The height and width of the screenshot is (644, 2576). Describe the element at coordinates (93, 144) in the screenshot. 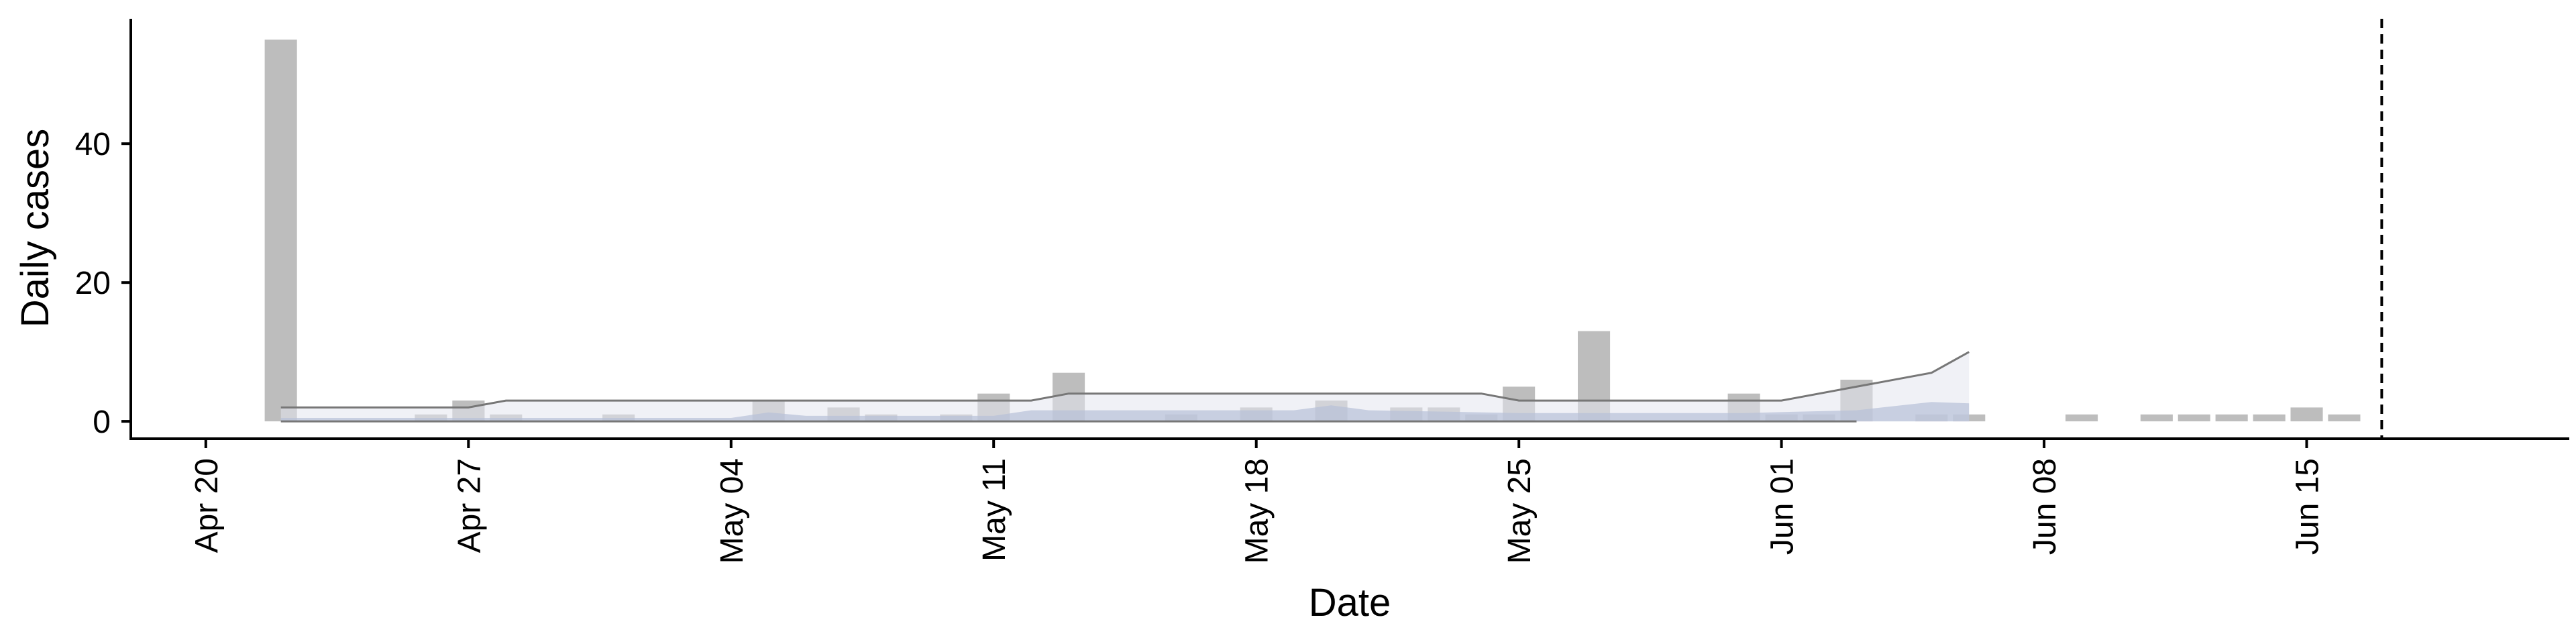

I see `y-tick-label-40: 40` at that location.